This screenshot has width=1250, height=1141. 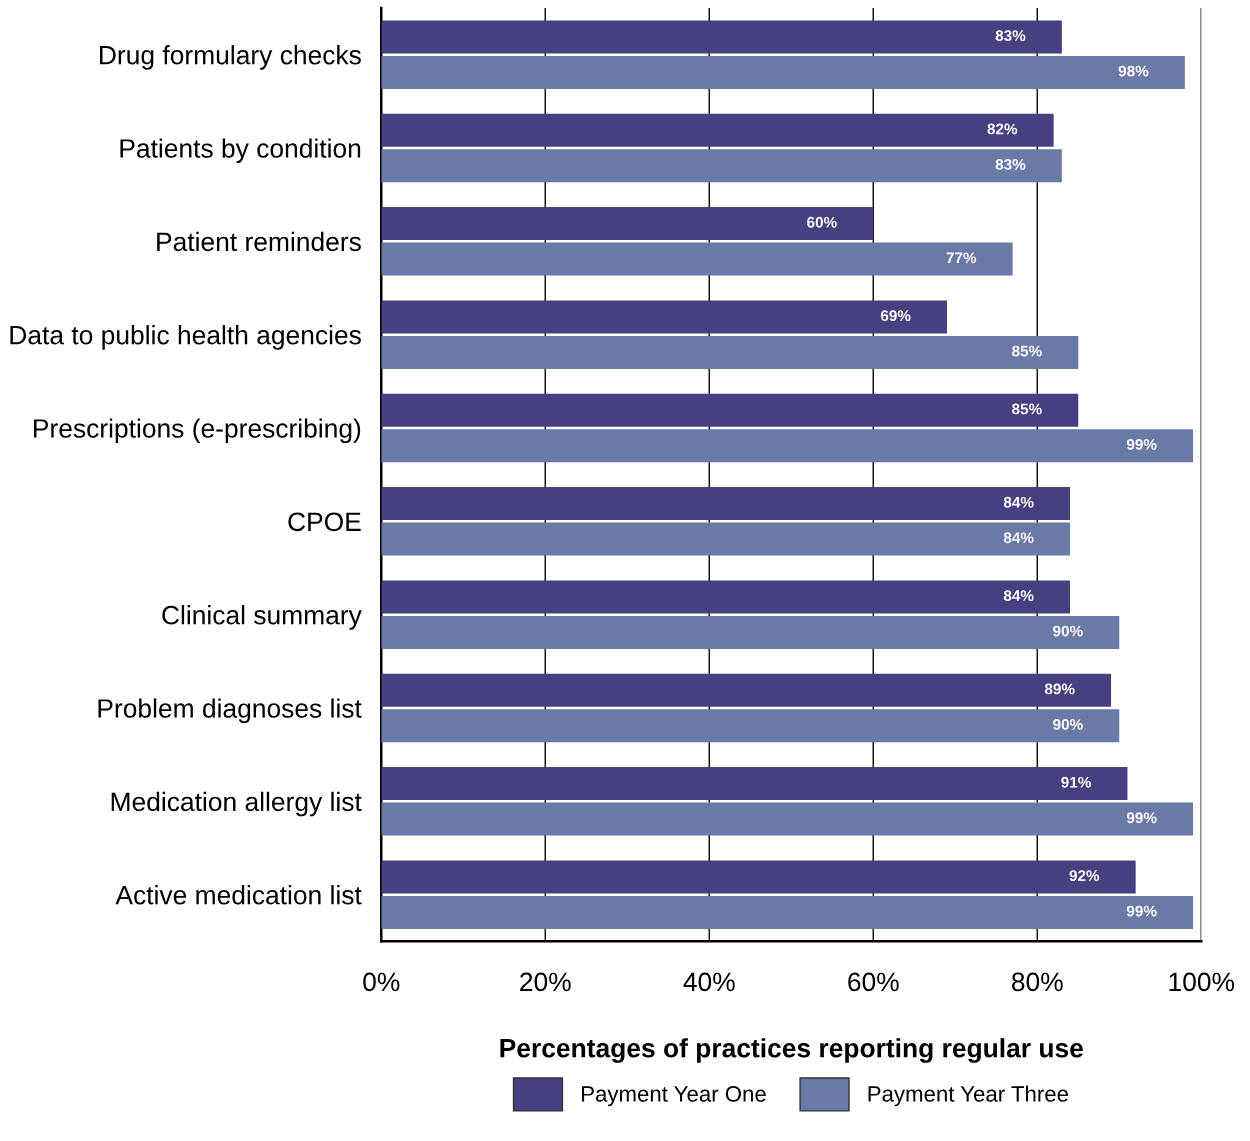 What do you see at coordinates (262, 617) in the screenshot?
I see `y-tick-label: Clinical summary` at bounding box center [262, 617].